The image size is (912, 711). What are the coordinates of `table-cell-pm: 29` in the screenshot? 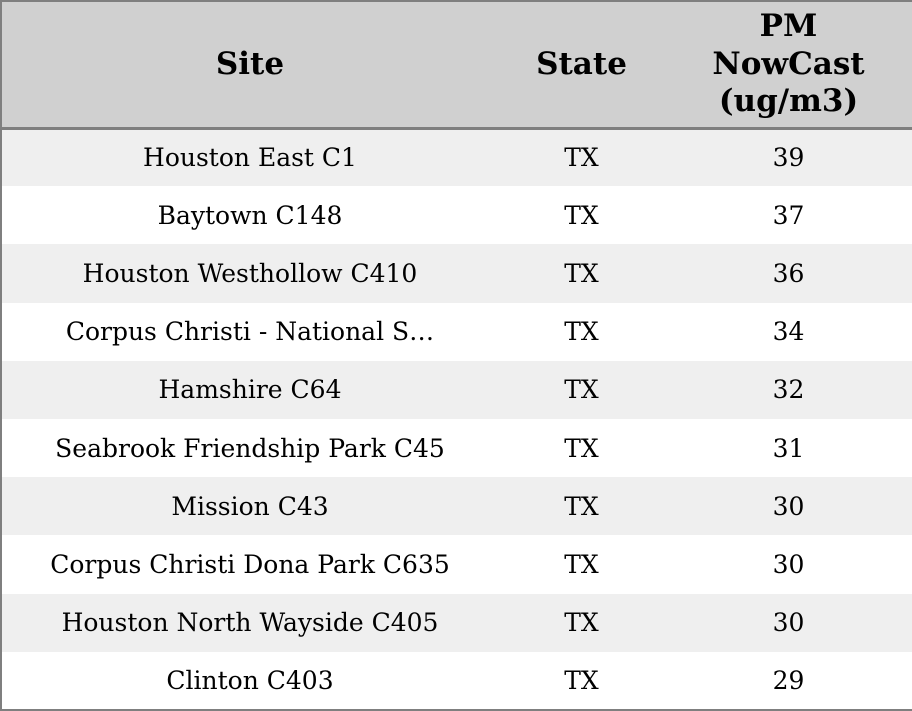 It's located at (788, 680).